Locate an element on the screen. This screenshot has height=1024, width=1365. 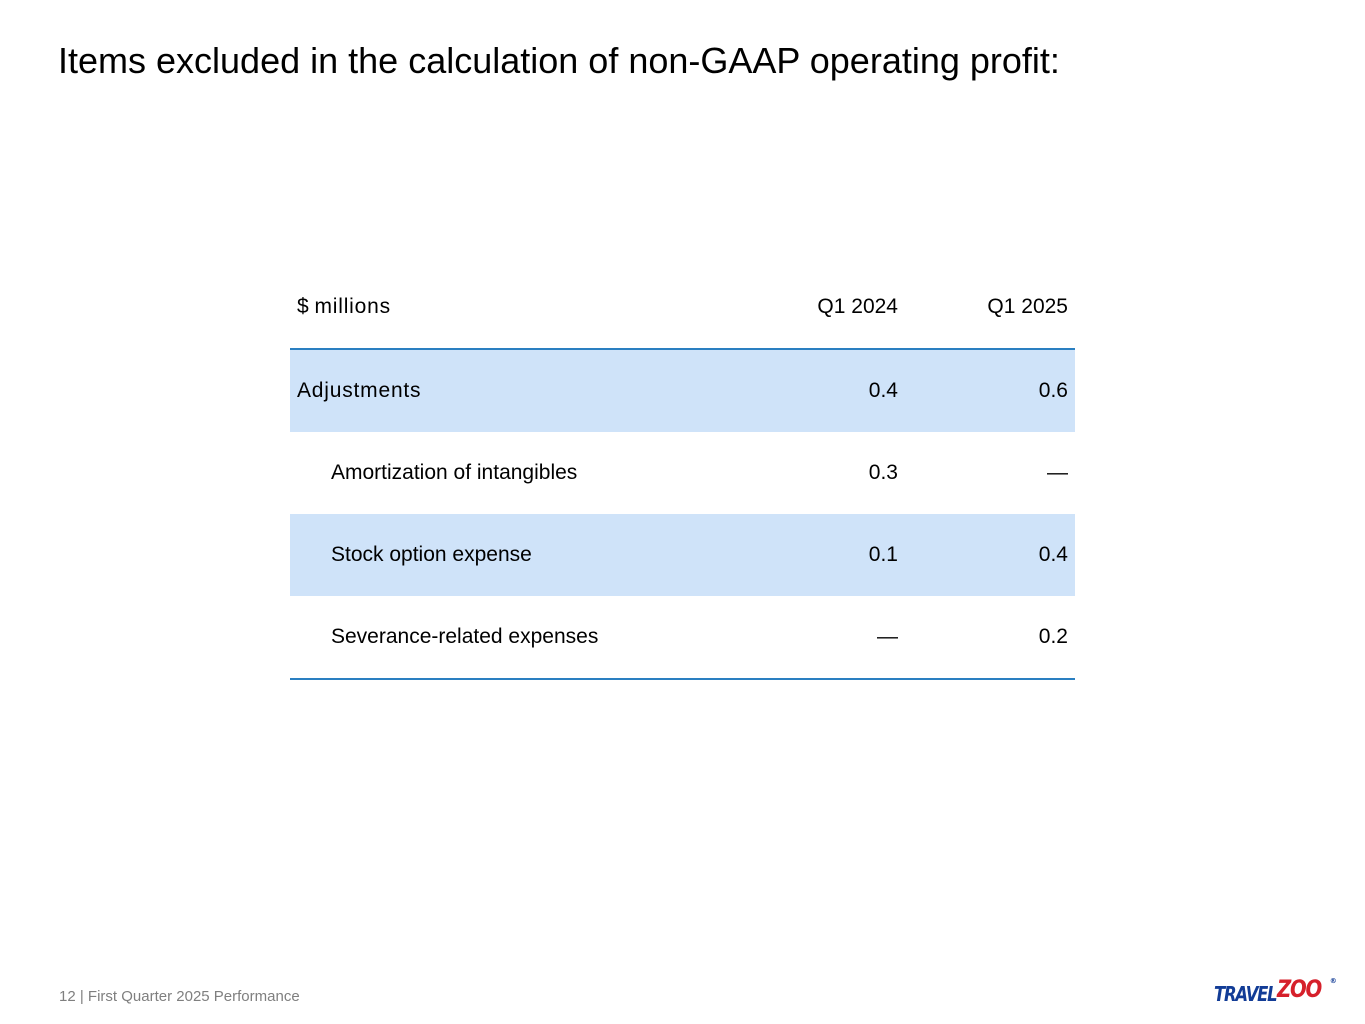
cell-q1-2025: — is located at coordinates (1057, 472).